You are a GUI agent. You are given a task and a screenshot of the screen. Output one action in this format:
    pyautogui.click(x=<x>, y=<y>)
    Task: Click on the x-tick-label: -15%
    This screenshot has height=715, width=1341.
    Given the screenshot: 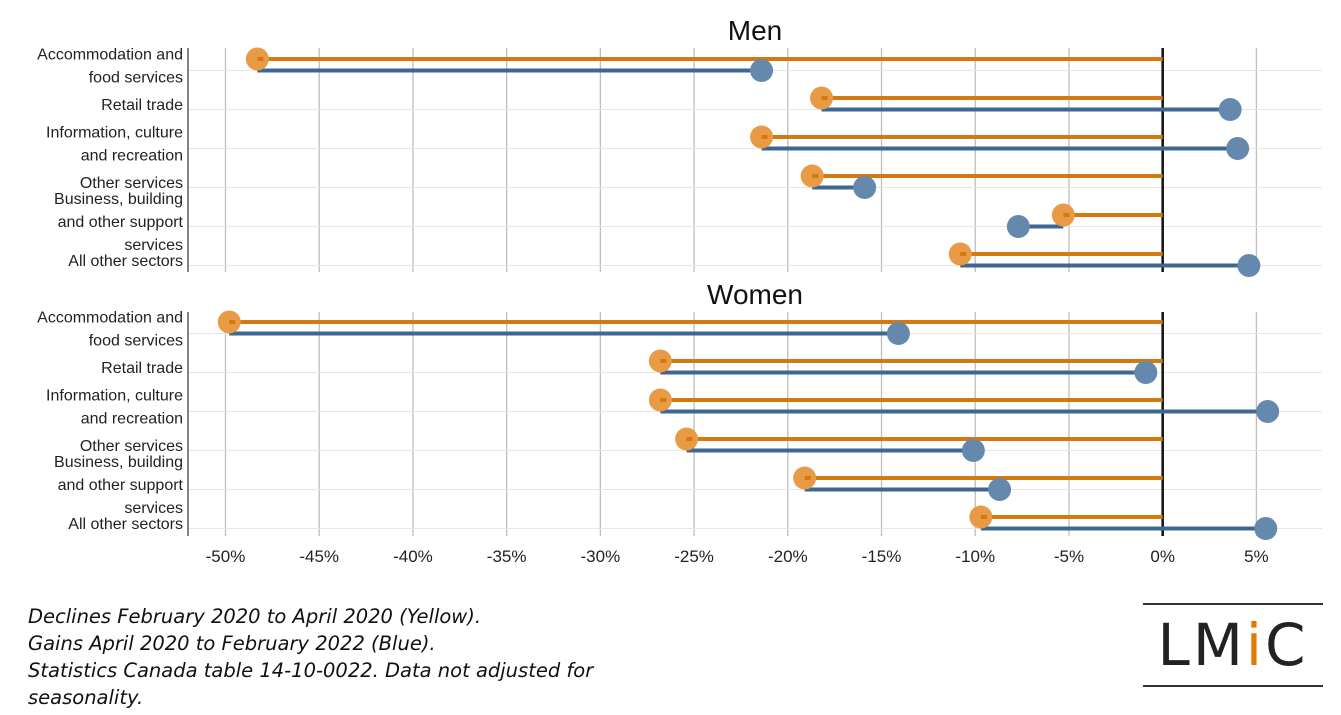 What is the action you would take?
    pyautogui.click(x=882, y=556)
    